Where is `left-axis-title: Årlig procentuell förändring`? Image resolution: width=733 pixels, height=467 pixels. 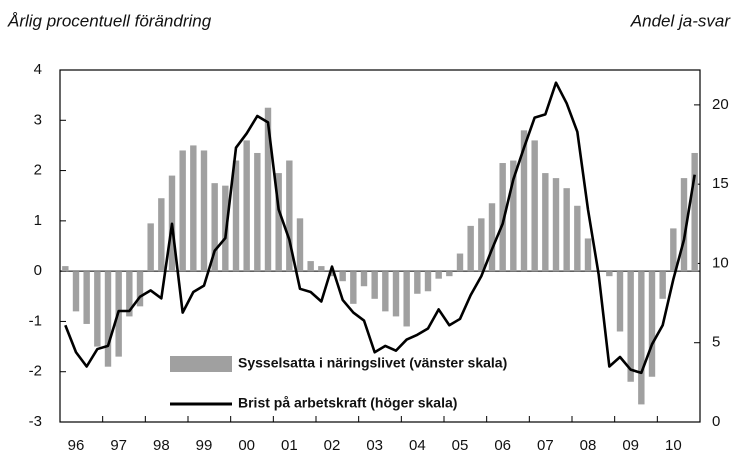
left-axis-title: Årlig procentuell förändring is located at coordinates (109, 20).